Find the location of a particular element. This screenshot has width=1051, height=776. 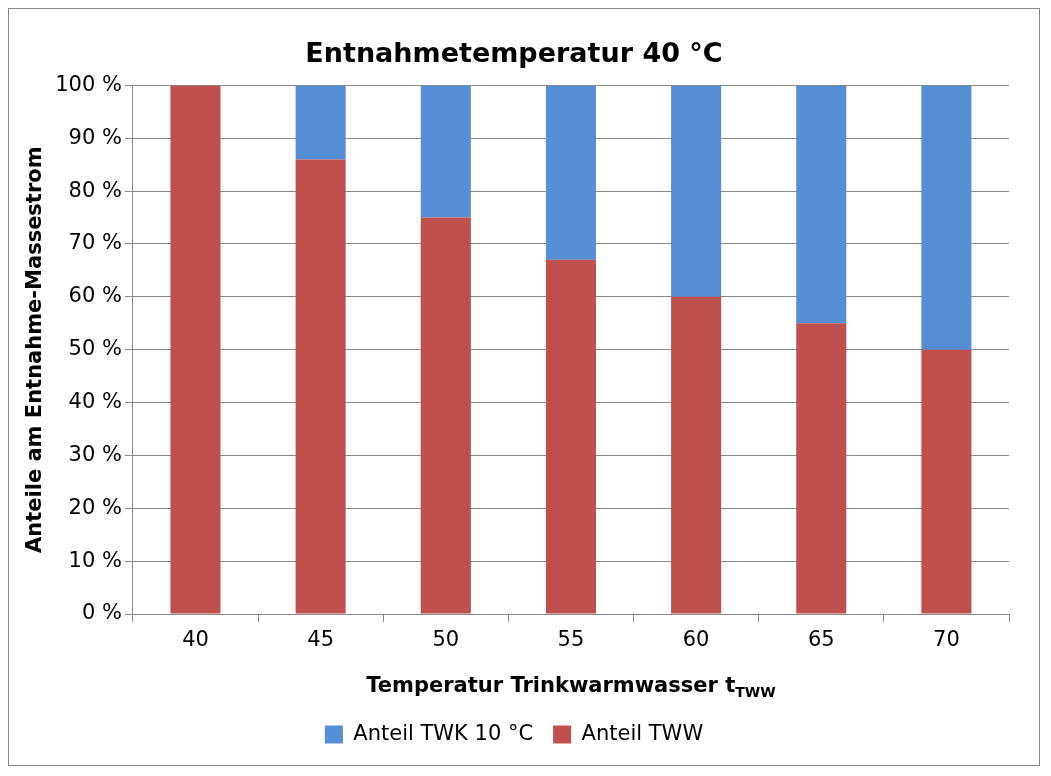

x-tick-label: 70 is located at coordinates (946, 639).